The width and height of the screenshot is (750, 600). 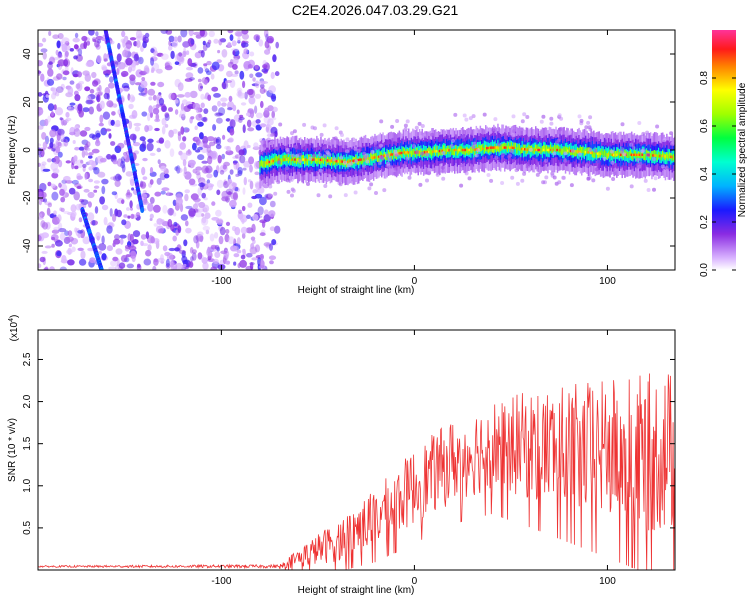 What do you see at coordinates (27, 245) in the screenshot?
I see `spectrogram-ytick-label: -40` at bounding box center [27, 245].